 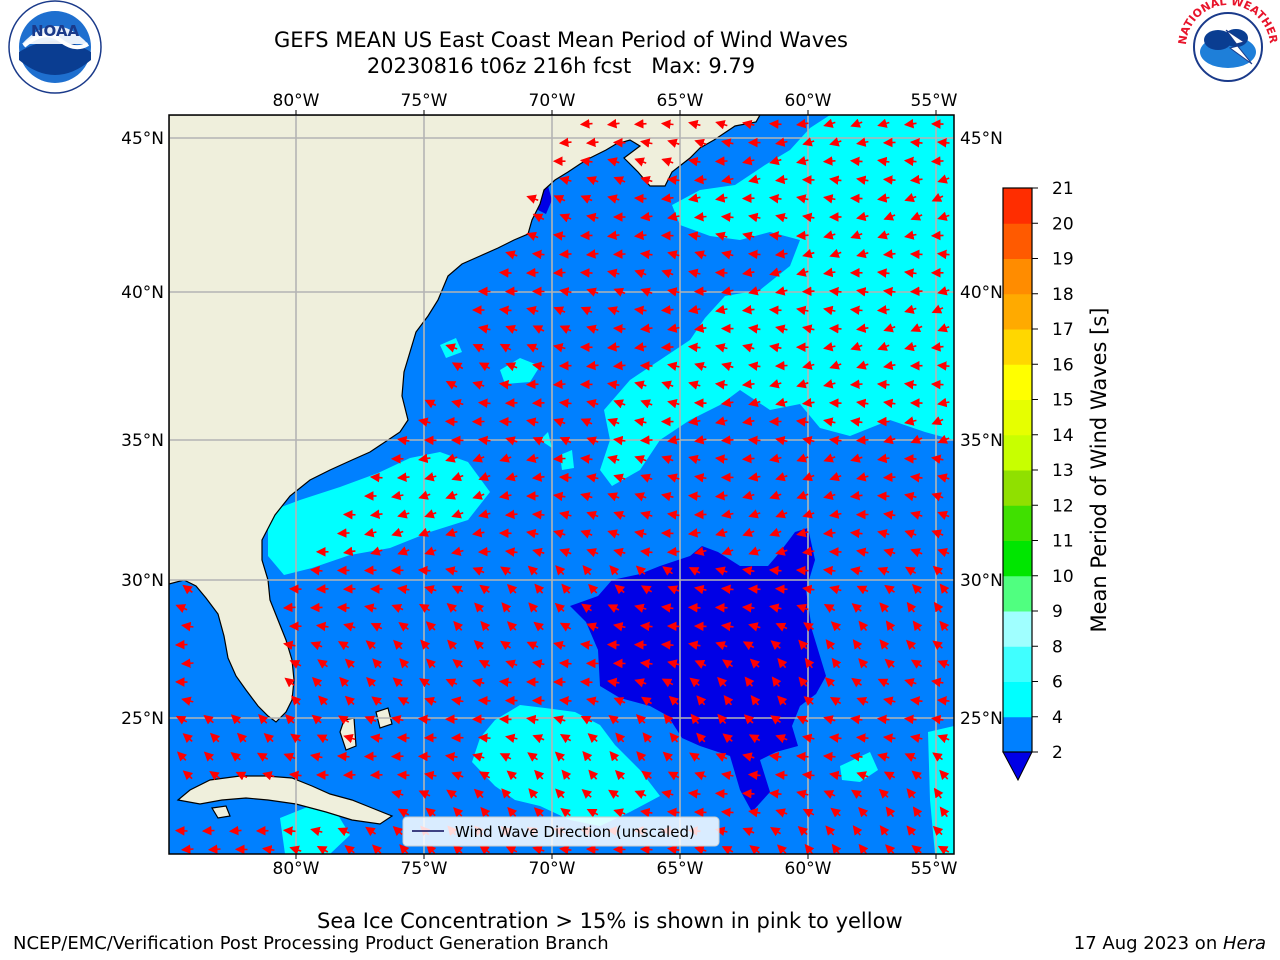 I want to click on lat-label: 45°N, so click(x=142, y=139).